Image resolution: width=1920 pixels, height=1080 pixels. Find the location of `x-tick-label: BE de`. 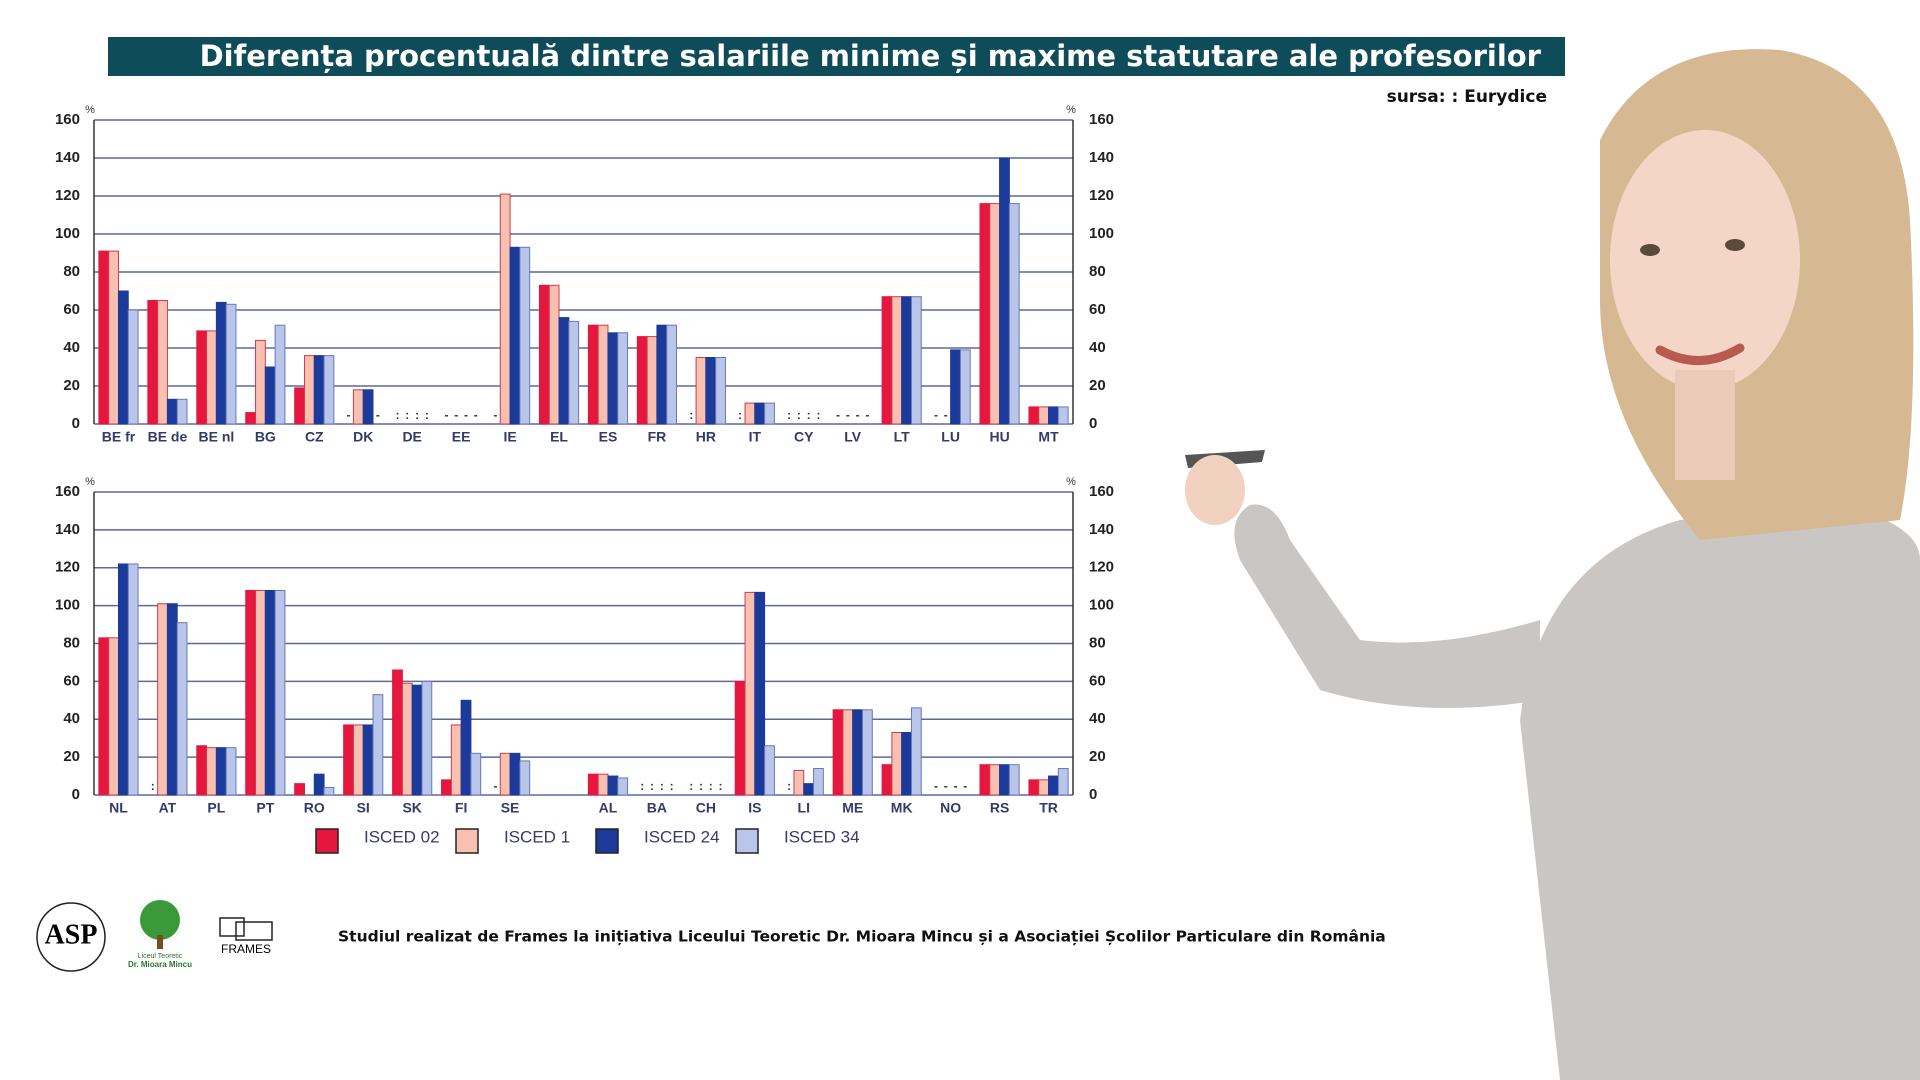

x-tick-label: BE de is located at coordinates (168, 437).